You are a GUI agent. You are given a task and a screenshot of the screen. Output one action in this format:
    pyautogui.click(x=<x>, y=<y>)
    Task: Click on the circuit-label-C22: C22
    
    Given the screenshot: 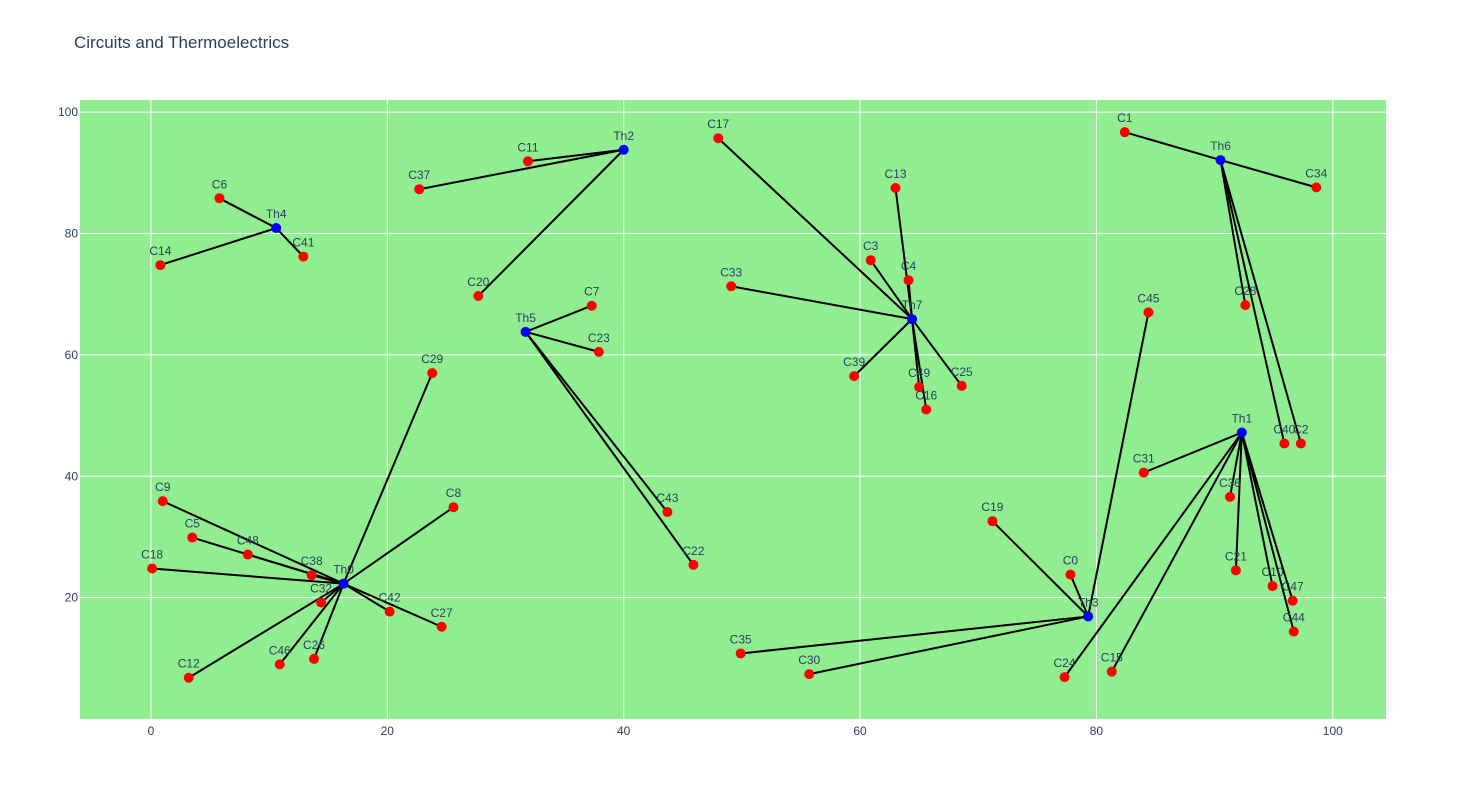 What is the action you would take?
    pyautogui.click(x=693, y=551)
    